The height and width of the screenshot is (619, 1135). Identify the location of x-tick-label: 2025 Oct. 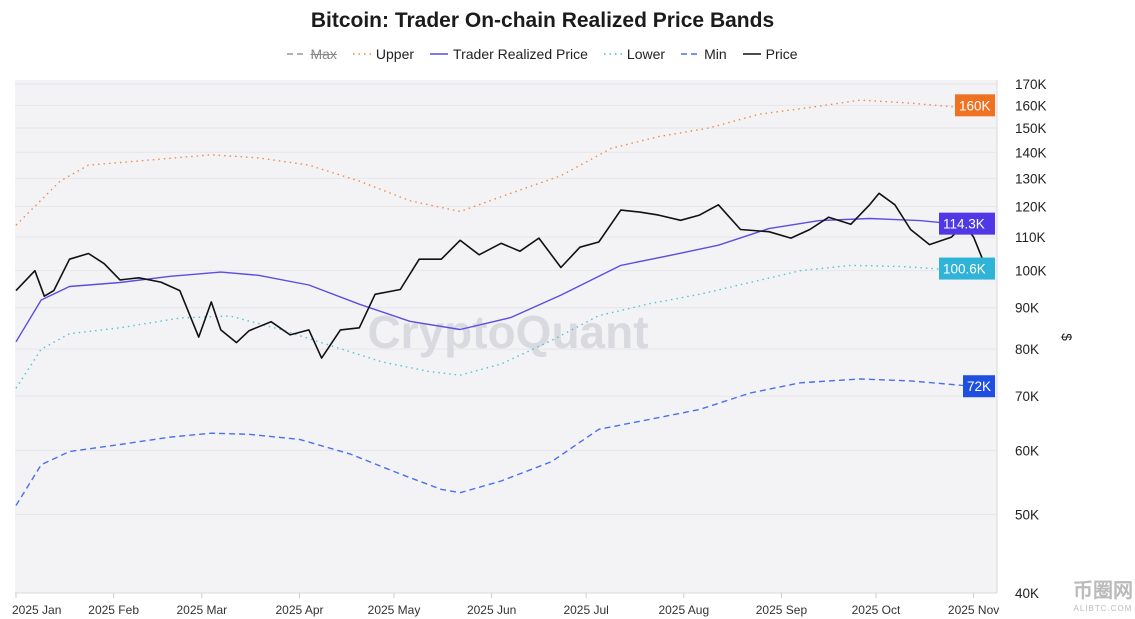
(876, 610).